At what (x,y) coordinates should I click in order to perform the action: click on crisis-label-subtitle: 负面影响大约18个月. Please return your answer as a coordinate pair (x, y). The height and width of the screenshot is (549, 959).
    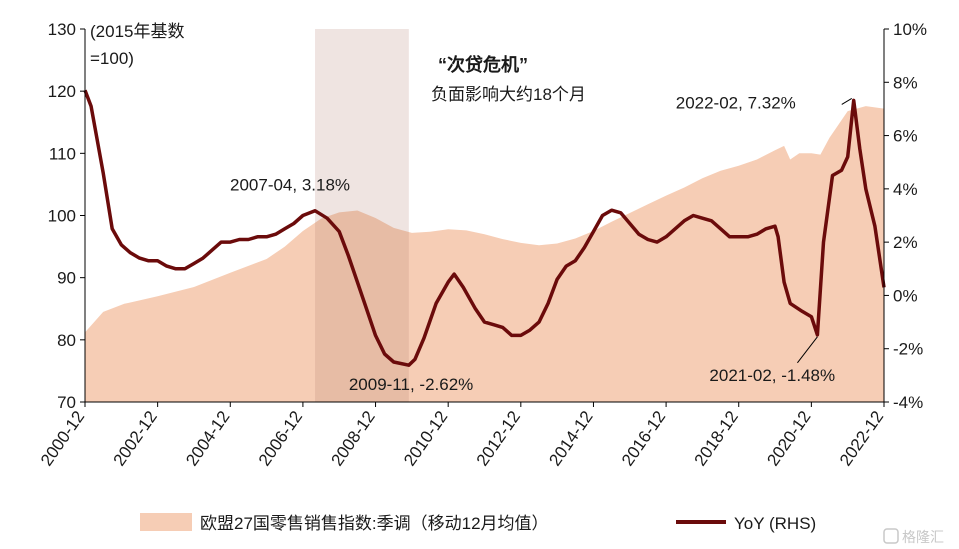
    Looking at the image, I should click on (508, 94).